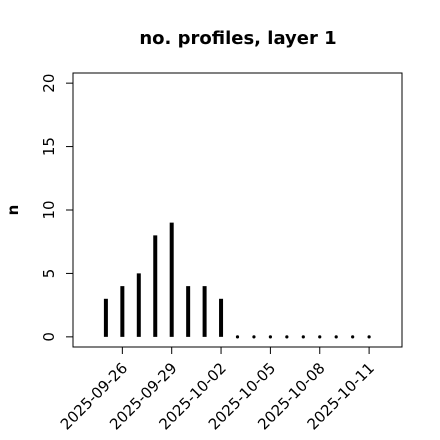 The width and height of the screenshot is (440, 440). Describe the element at coordinates (49, 146) in the screenshot. I see `y-tick-label: 15` at that location.